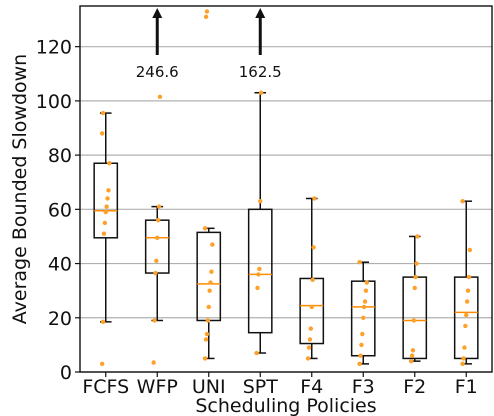  What do you see at coordinates (209, 293) in the screenshot?
I see `box-uni` at bounding box center [209, 293].